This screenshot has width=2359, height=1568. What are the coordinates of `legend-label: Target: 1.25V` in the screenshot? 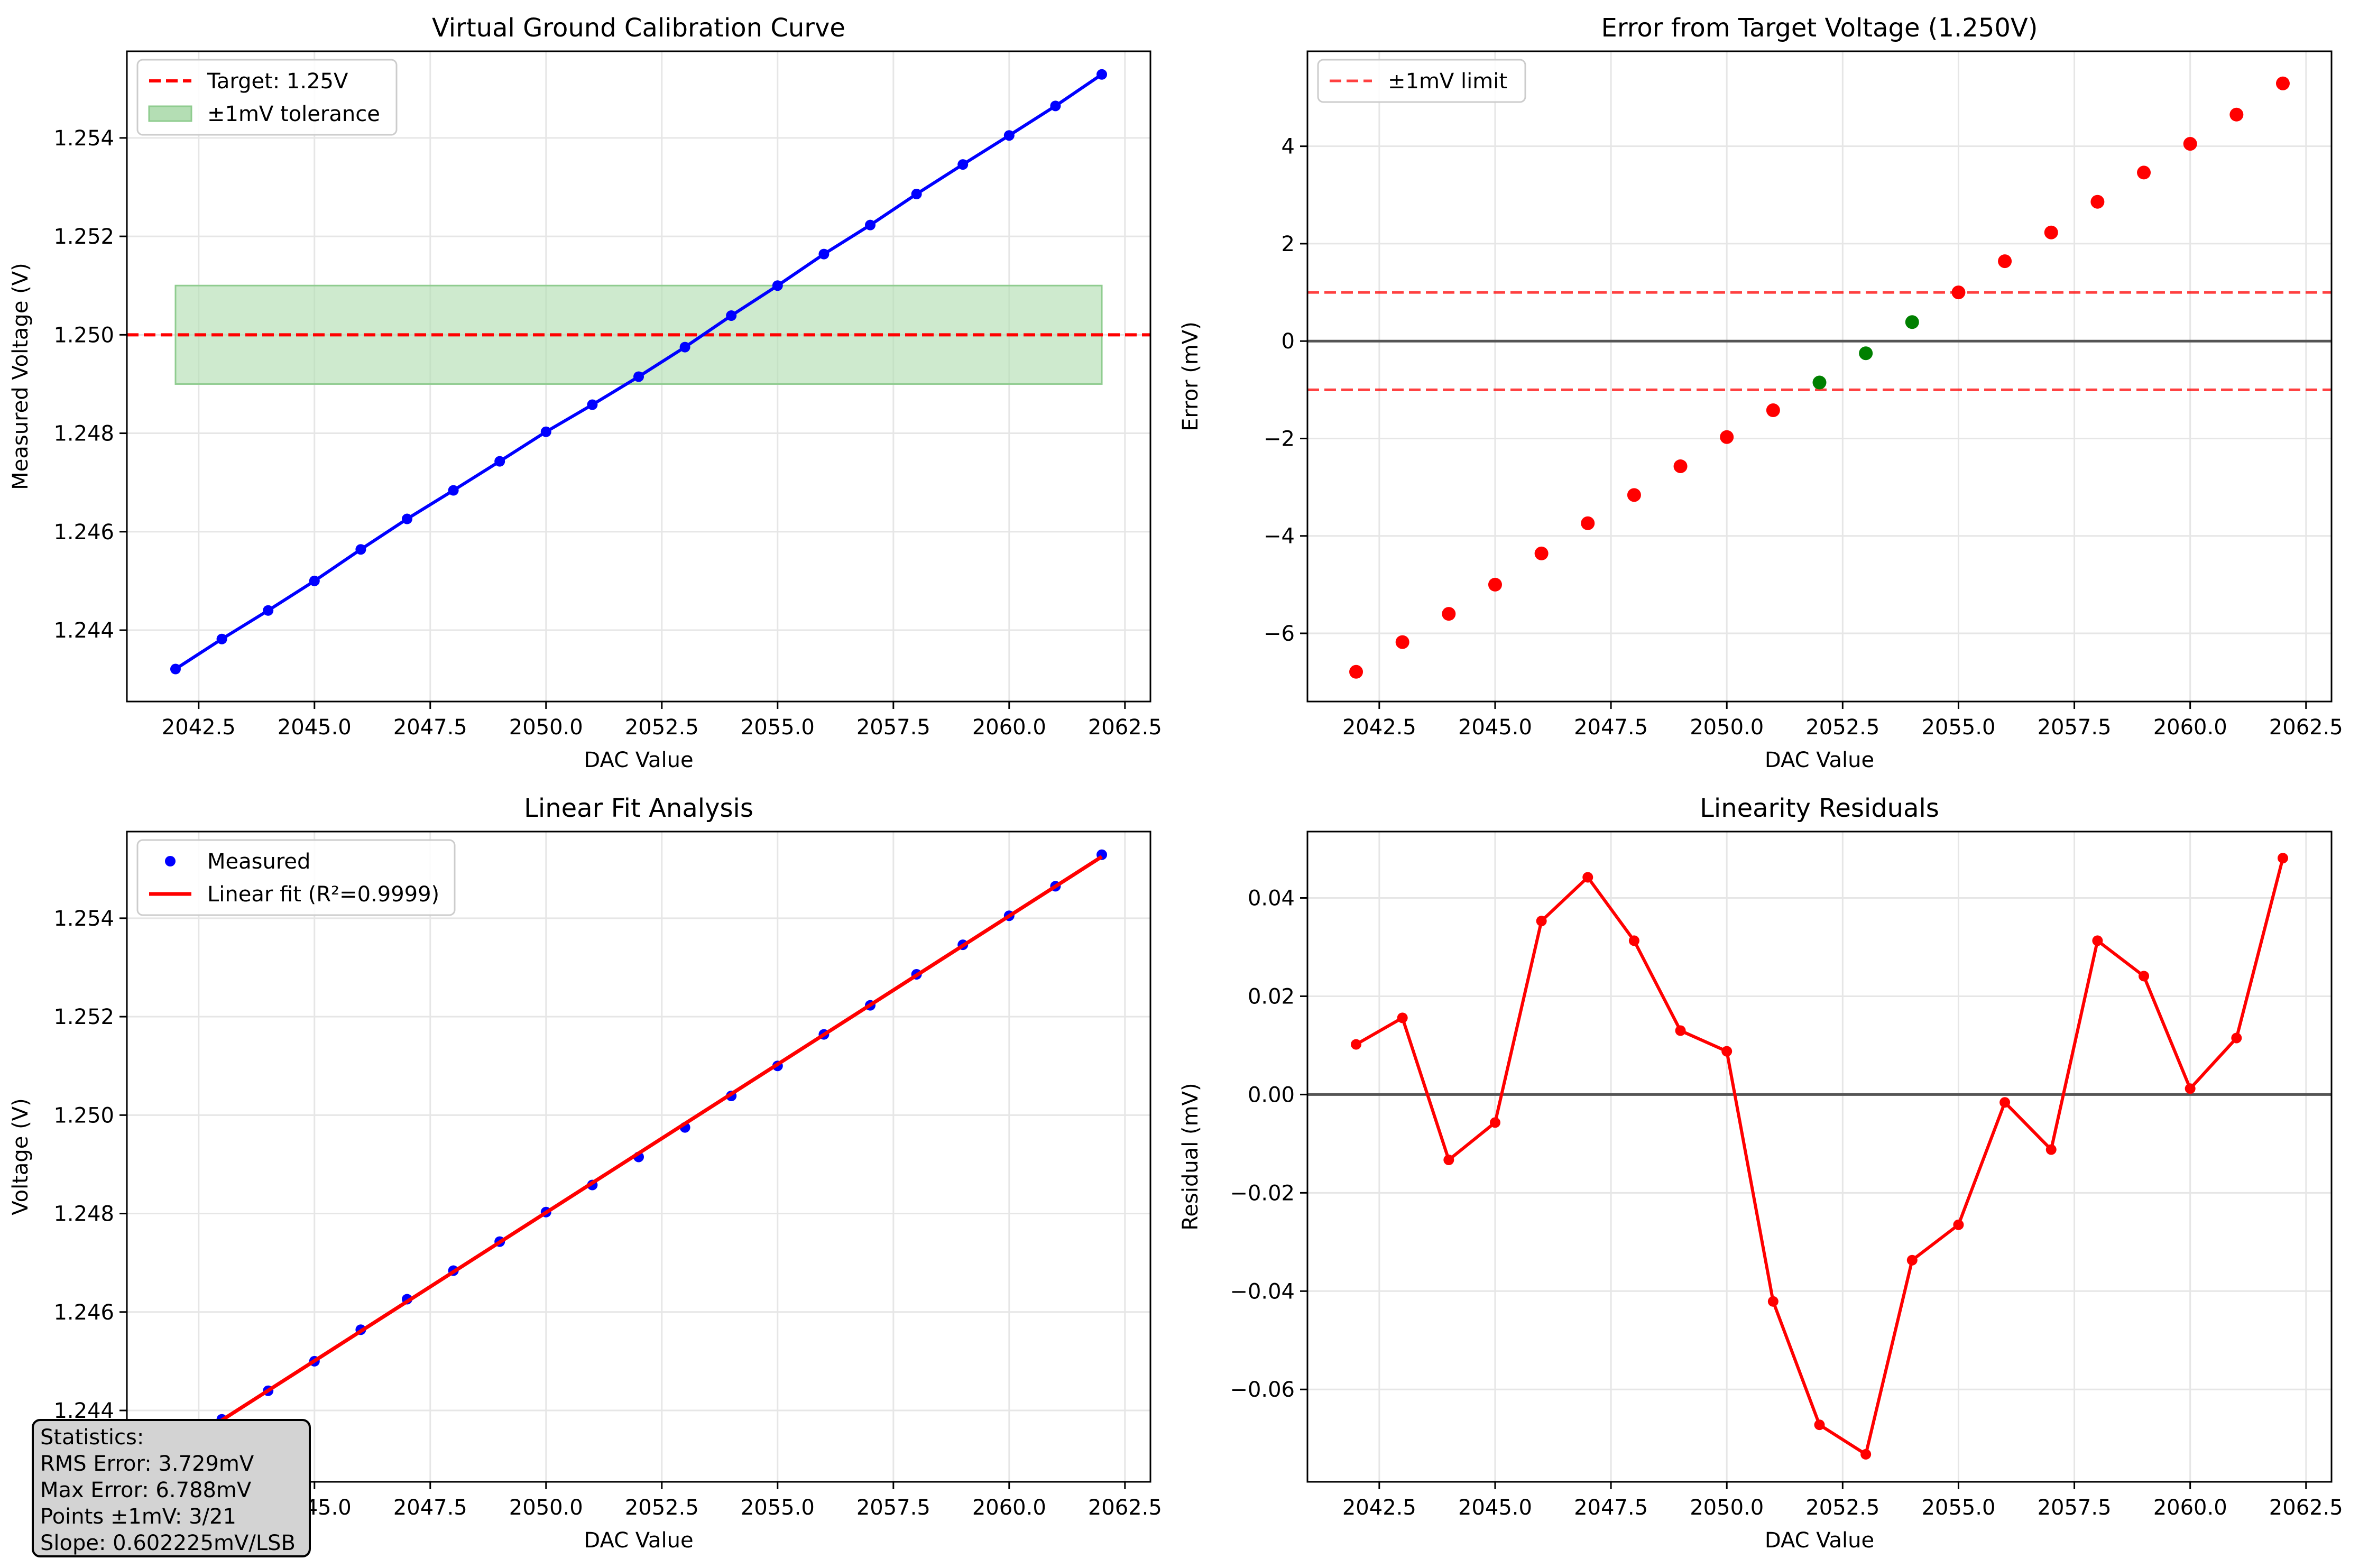 It's located at (277, 81).